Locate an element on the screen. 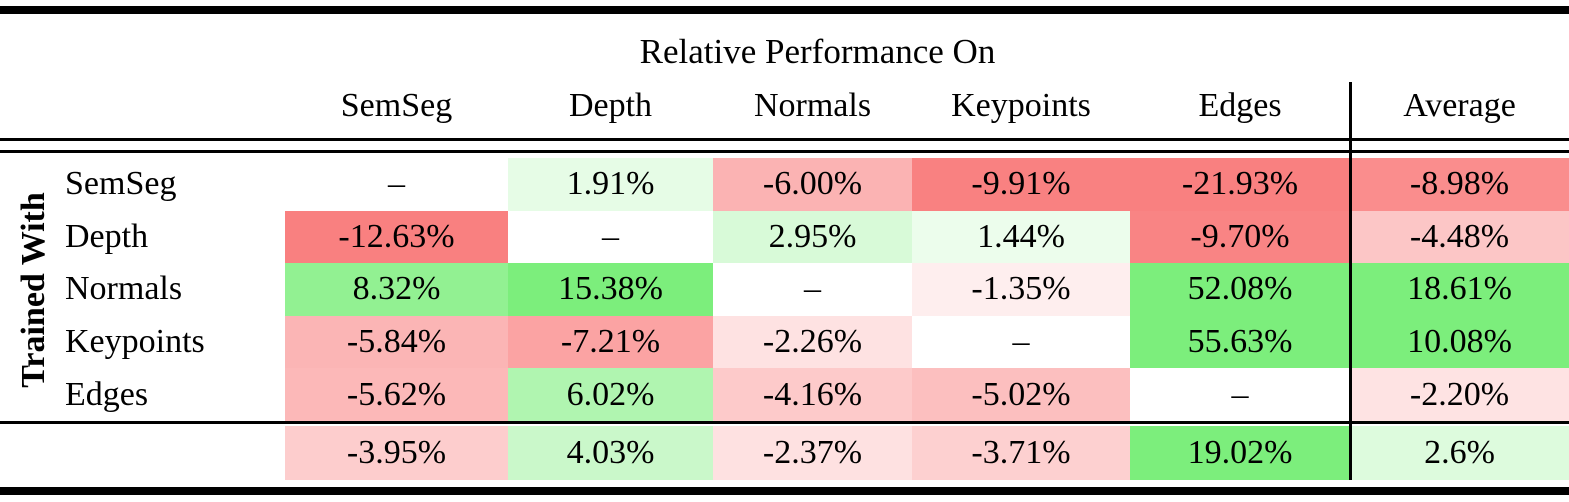 This screenshot has height=502, width=1569. value-cell: -6.00% is located at coordinates (812, 184).